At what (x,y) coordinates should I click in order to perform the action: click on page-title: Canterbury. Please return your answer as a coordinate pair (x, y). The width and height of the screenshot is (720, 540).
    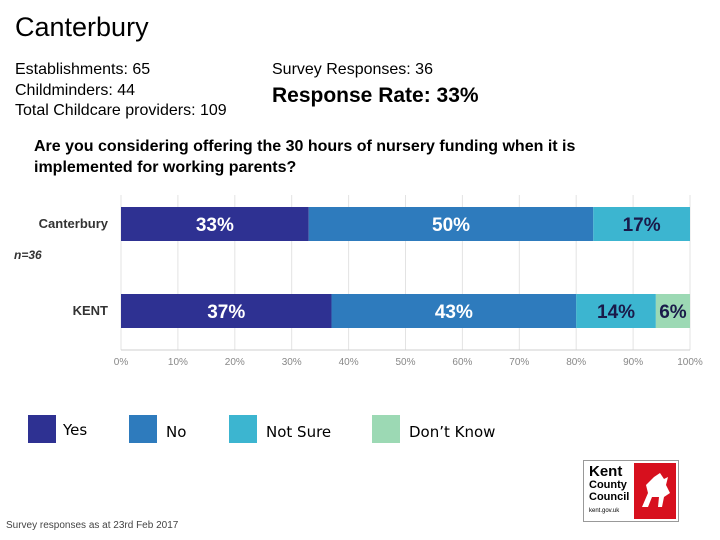
    Looking at the image, I should click on (82, 27).